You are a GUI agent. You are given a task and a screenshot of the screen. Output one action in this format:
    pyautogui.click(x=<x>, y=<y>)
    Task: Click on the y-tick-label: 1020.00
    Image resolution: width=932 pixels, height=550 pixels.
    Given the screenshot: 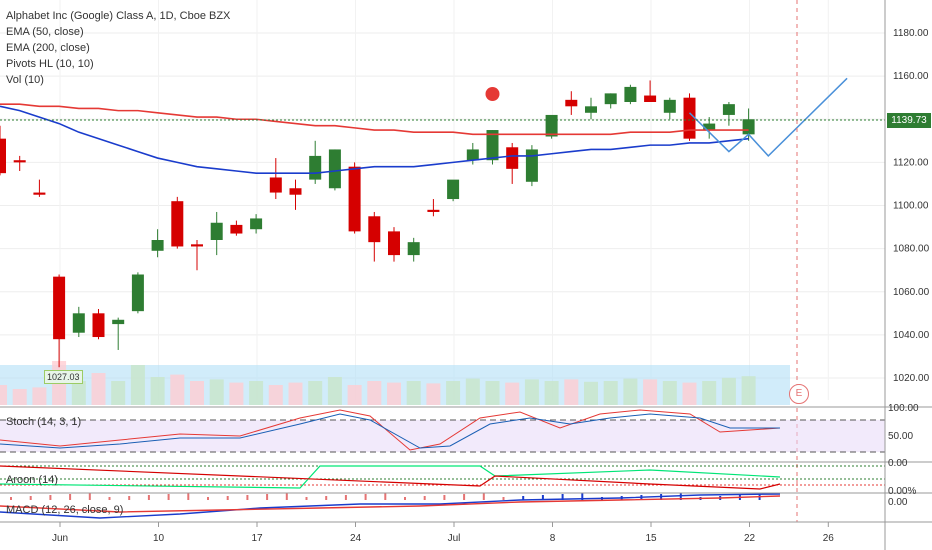 What is the action you would take?
    pyautogui.click(x=911, y=378)
    